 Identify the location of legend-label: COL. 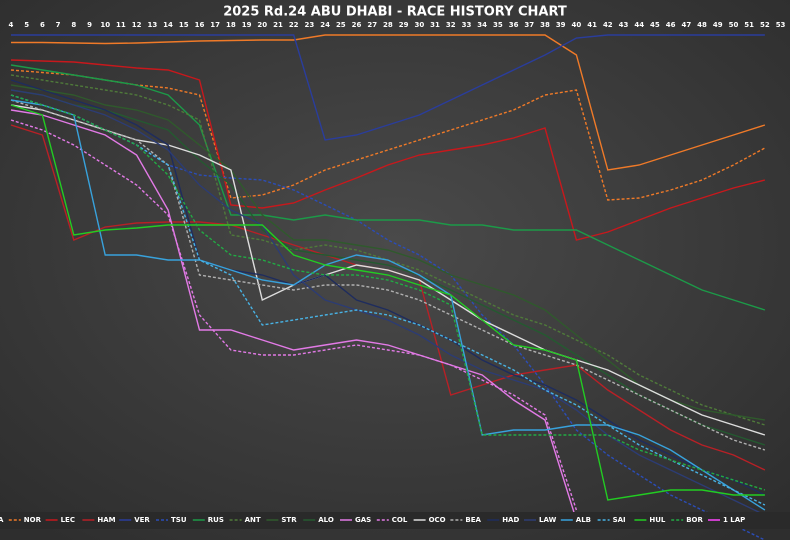
(400, 520).